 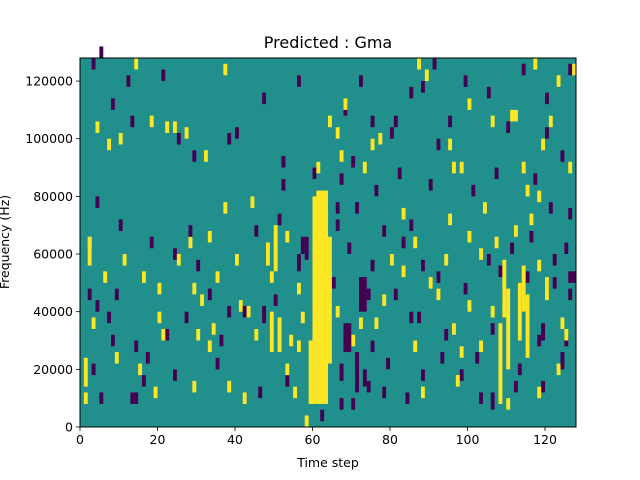 I want to click on x-tick-label: 20, so click(x=158, y=439).